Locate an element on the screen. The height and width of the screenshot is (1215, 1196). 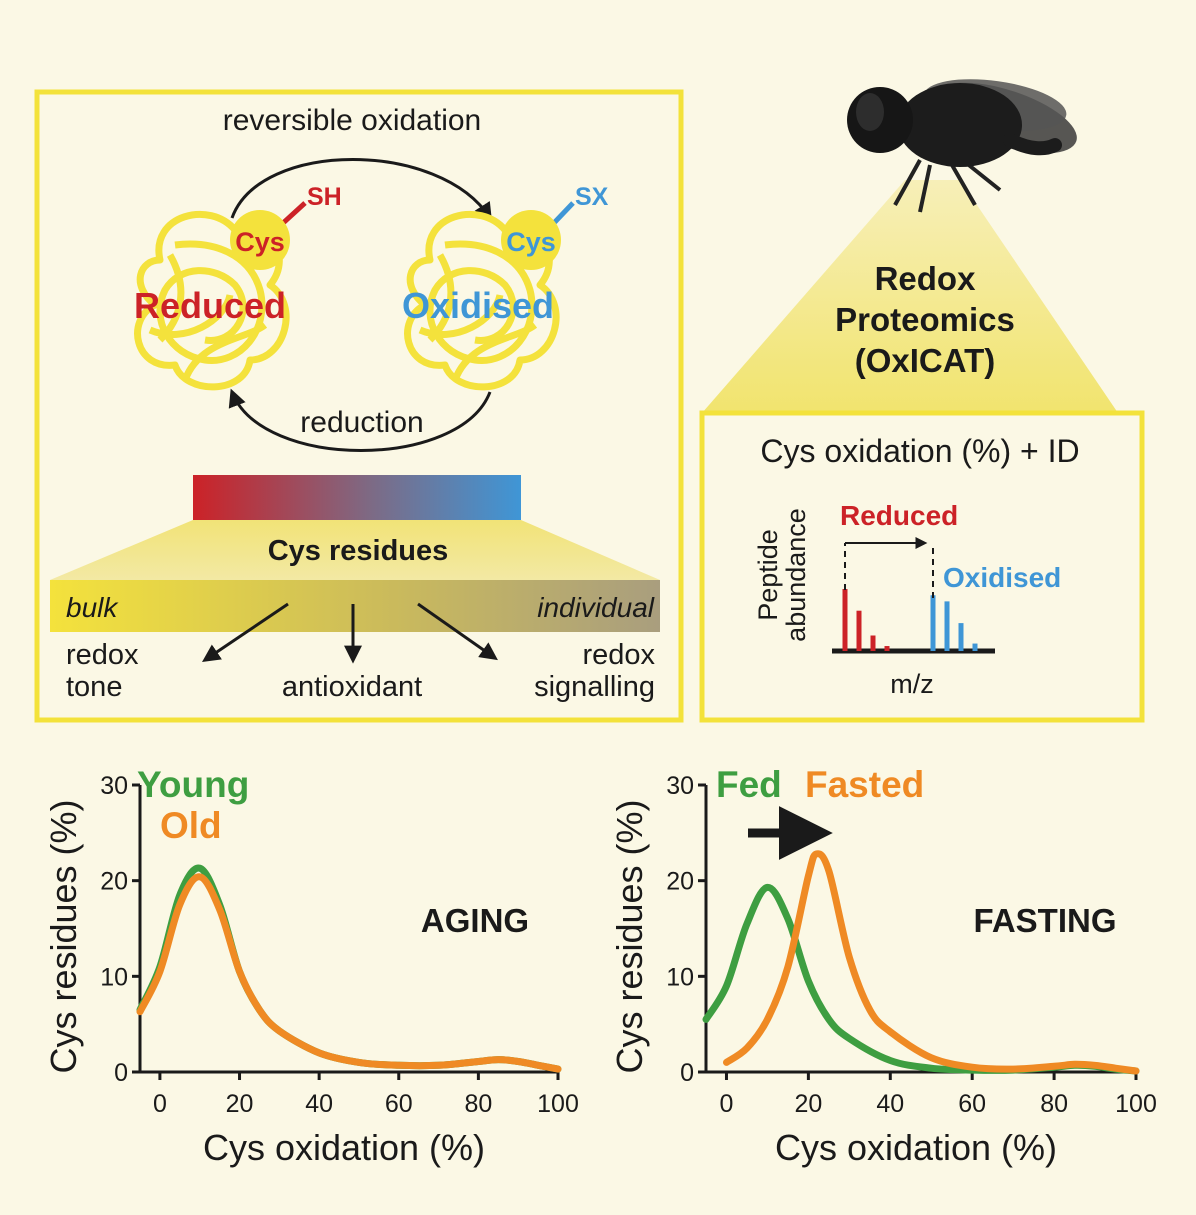
proteomics-title-line3: (OxICAT) is located at coordinates (925, 360).